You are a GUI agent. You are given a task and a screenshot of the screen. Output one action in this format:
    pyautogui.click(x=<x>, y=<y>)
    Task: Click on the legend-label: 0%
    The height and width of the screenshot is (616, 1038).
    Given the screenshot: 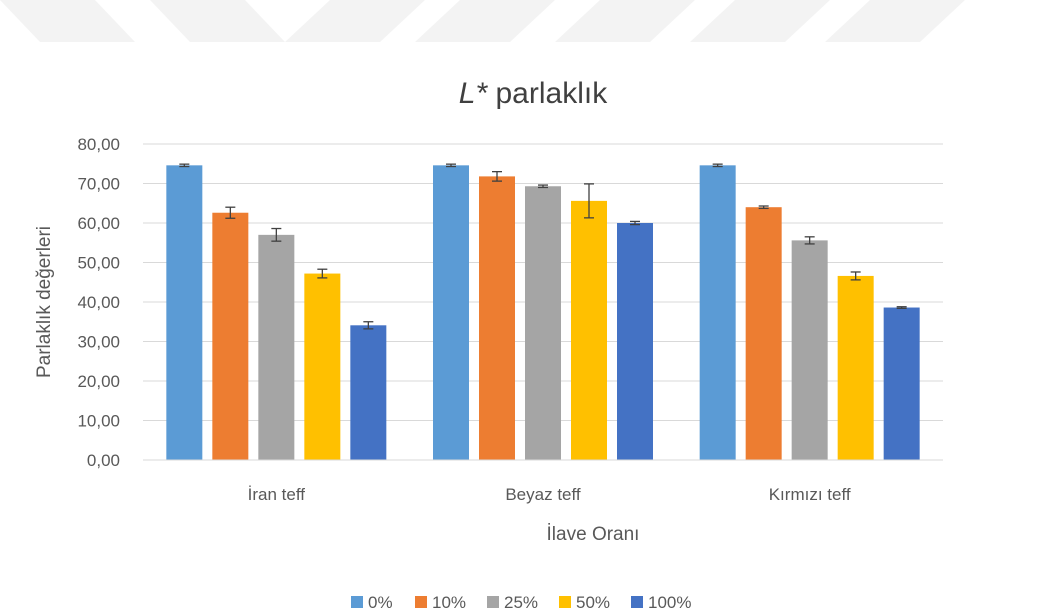 What is the action you would take?
    pyautogui.click(x=380, y=602)
    